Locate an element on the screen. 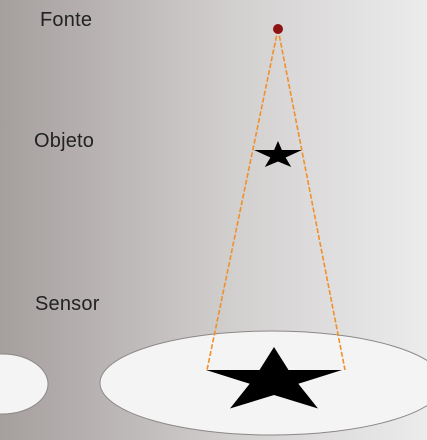  object-star is located at coordinates (278, 154).